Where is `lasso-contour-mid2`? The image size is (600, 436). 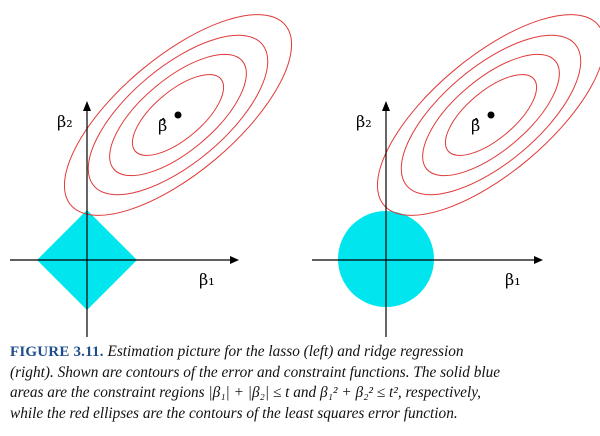 lasso-contour-mid2 is located at coordinates (178, 115).